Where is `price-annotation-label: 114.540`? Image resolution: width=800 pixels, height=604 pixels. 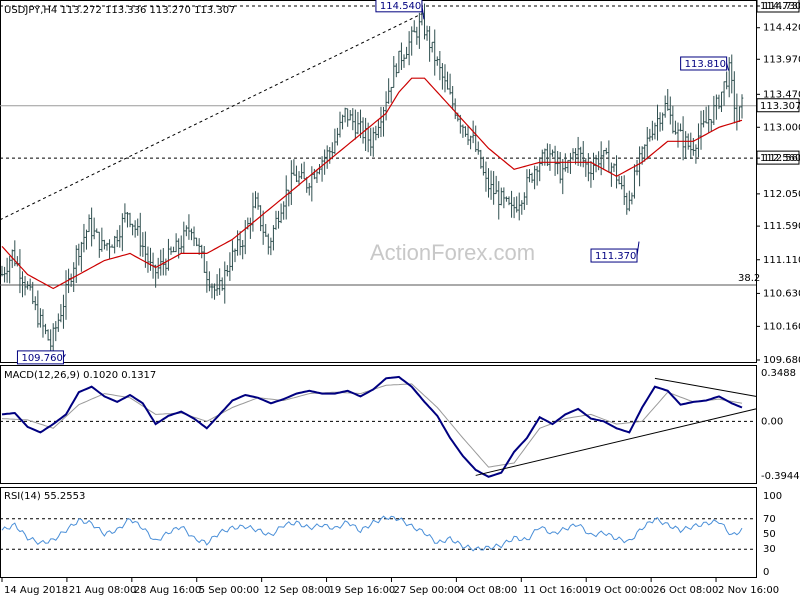 price-annotation-label: 114.540 is located at coordinates (400, 6).